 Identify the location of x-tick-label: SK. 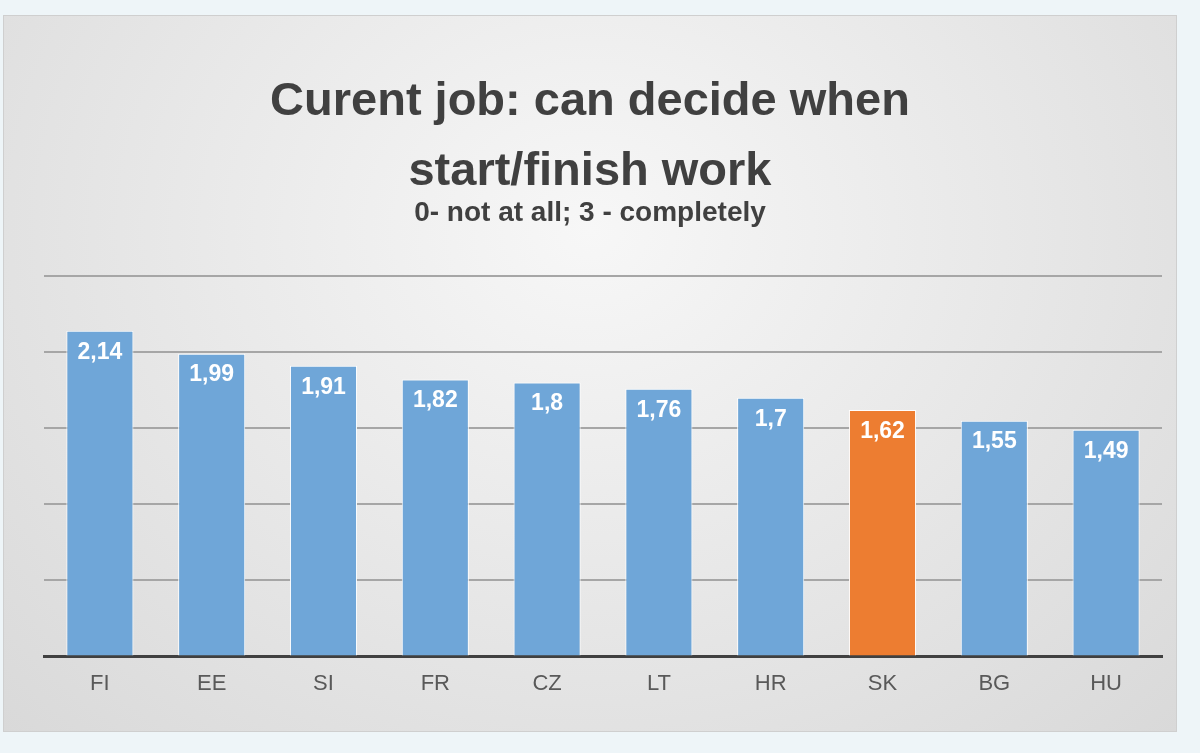
(882, 682).